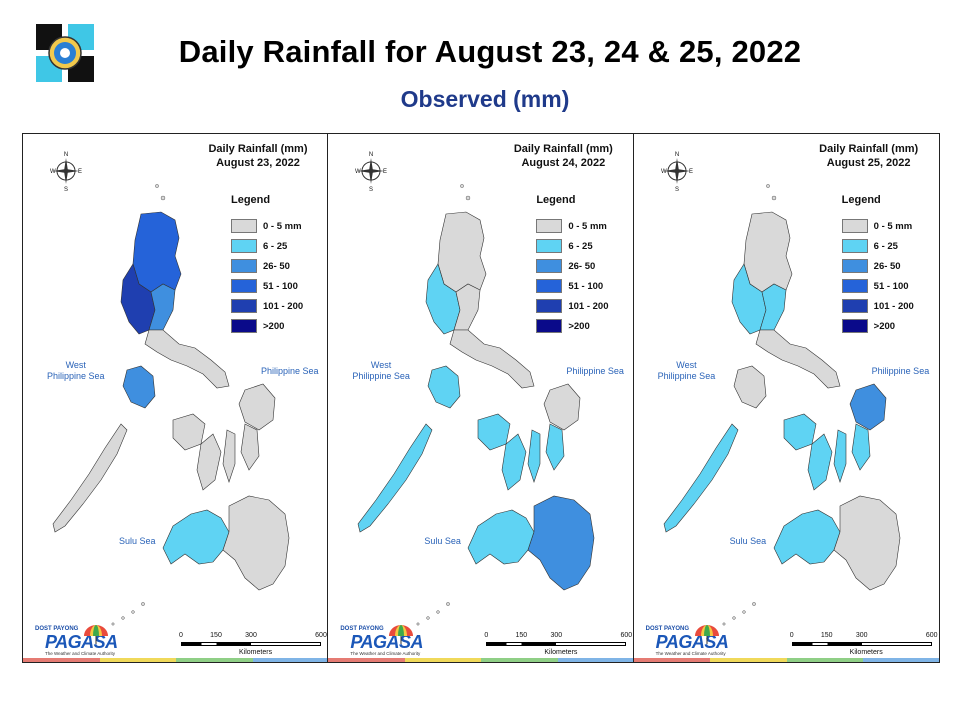 This screenshot has height=720, width=960. I want to click on legend-item: 0 - 5 mm, so click(877, 226).